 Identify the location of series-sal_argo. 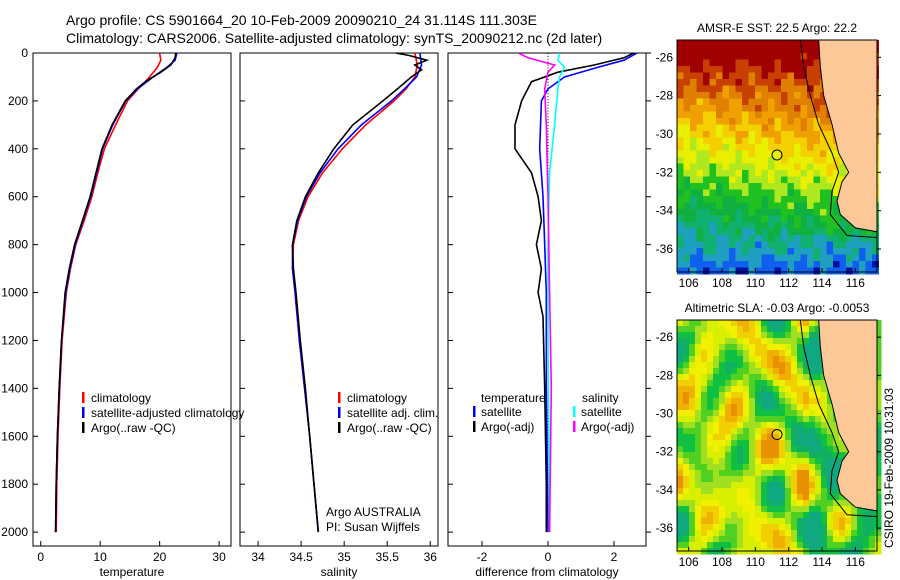
(537, 293).